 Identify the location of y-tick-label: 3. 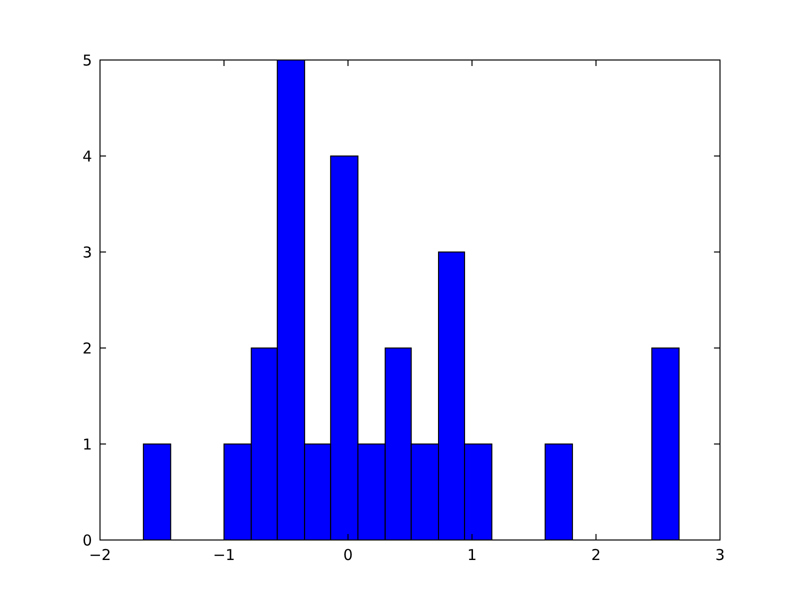
(87, 252).